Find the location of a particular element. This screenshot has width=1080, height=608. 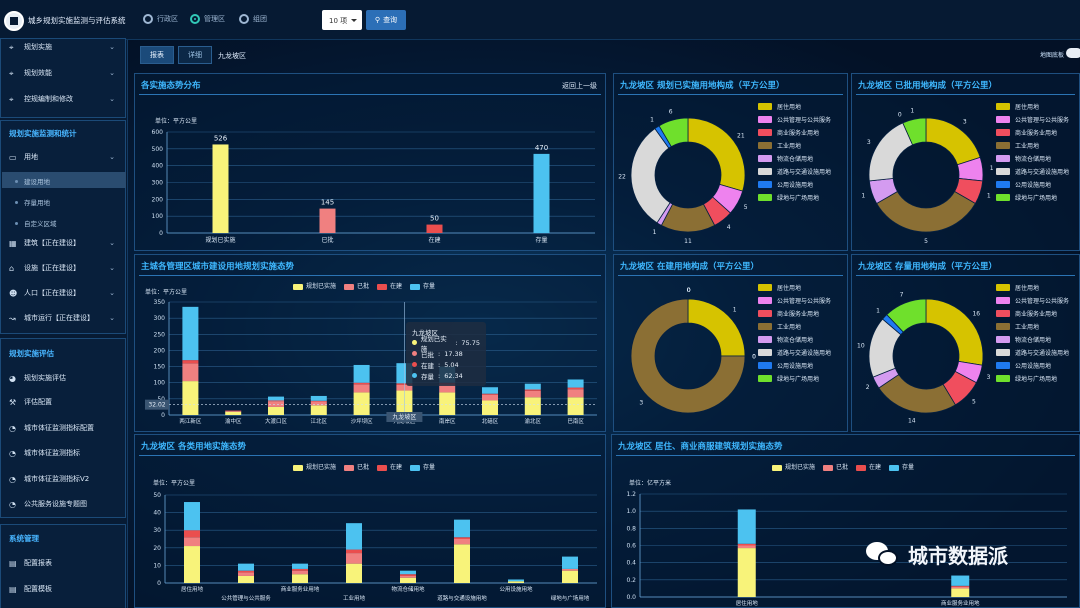

chart-legend: 规划已实施 已批 在建 存量 is located at coordinates (364, 285).